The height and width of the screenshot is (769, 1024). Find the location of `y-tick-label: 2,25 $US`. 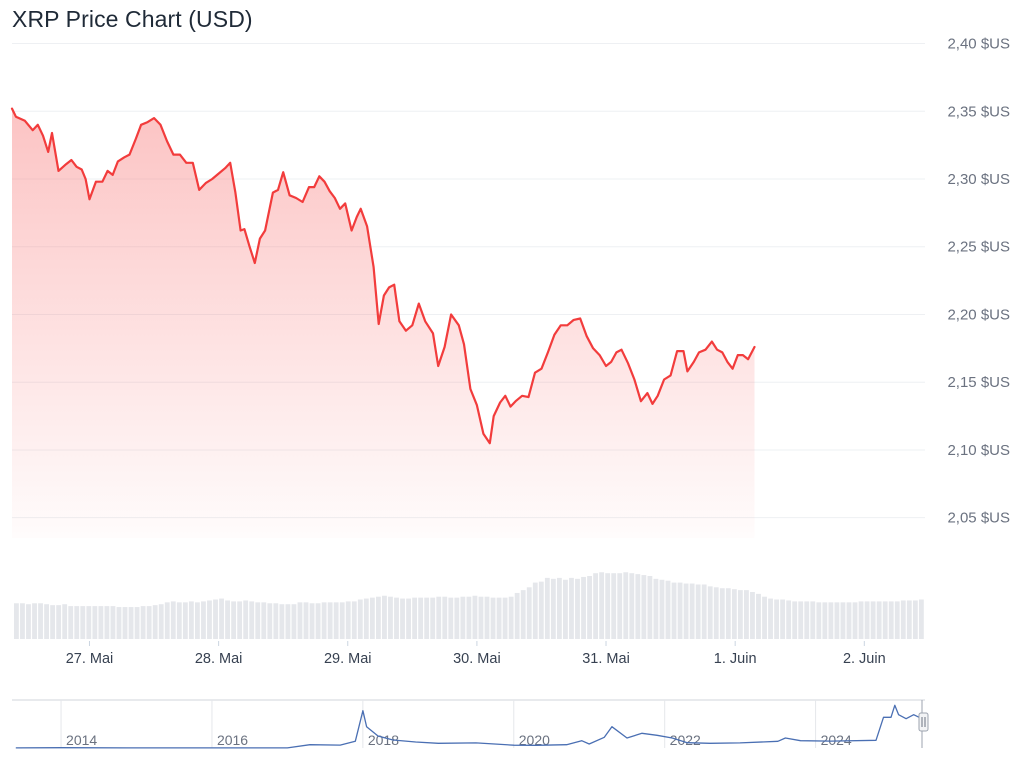

y-tick-label: 2,25 $US is located at coordinates (978, 247).